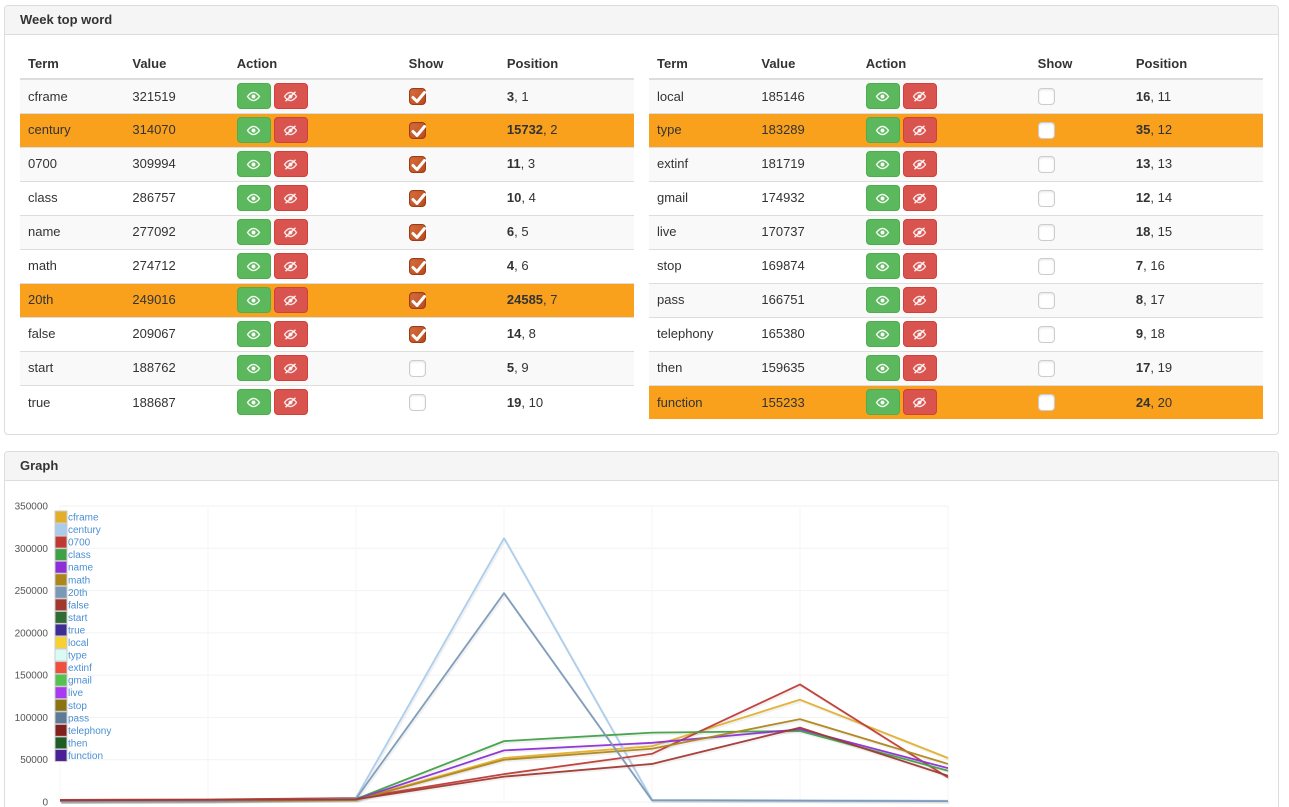 This screenshot has height=807, width=1289. What do you see at coordinates (80, 567) in the screenshot?
I see `legend-label-name: name` at bounding box center [80, 567].